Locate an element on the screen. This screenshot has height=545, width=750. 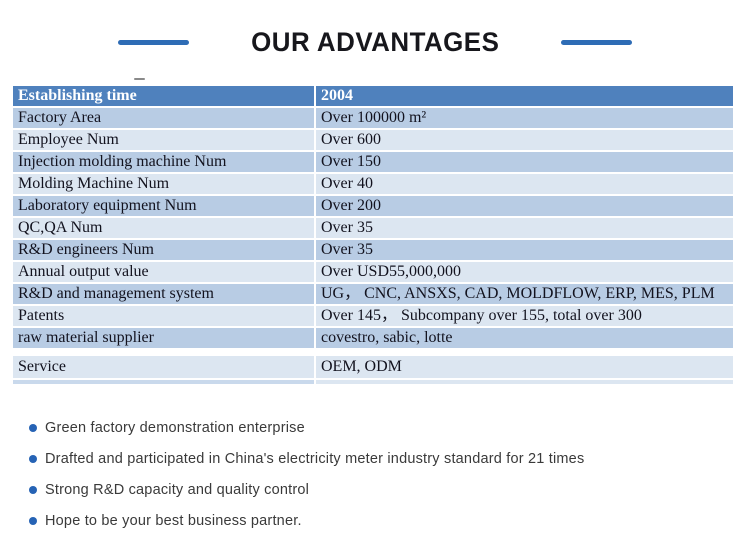
list-item: Hope to be your best business partner. is located at coordinates (306, 520).